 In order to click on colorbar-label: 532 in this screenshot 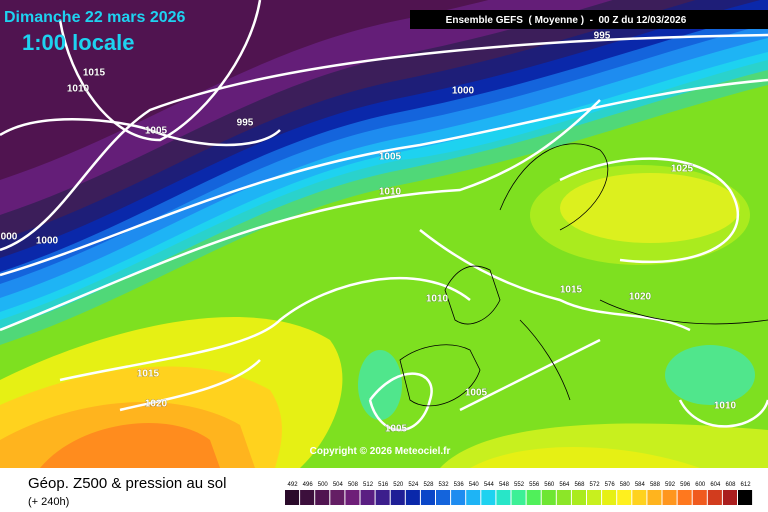, I will do `click(444, 485)`.